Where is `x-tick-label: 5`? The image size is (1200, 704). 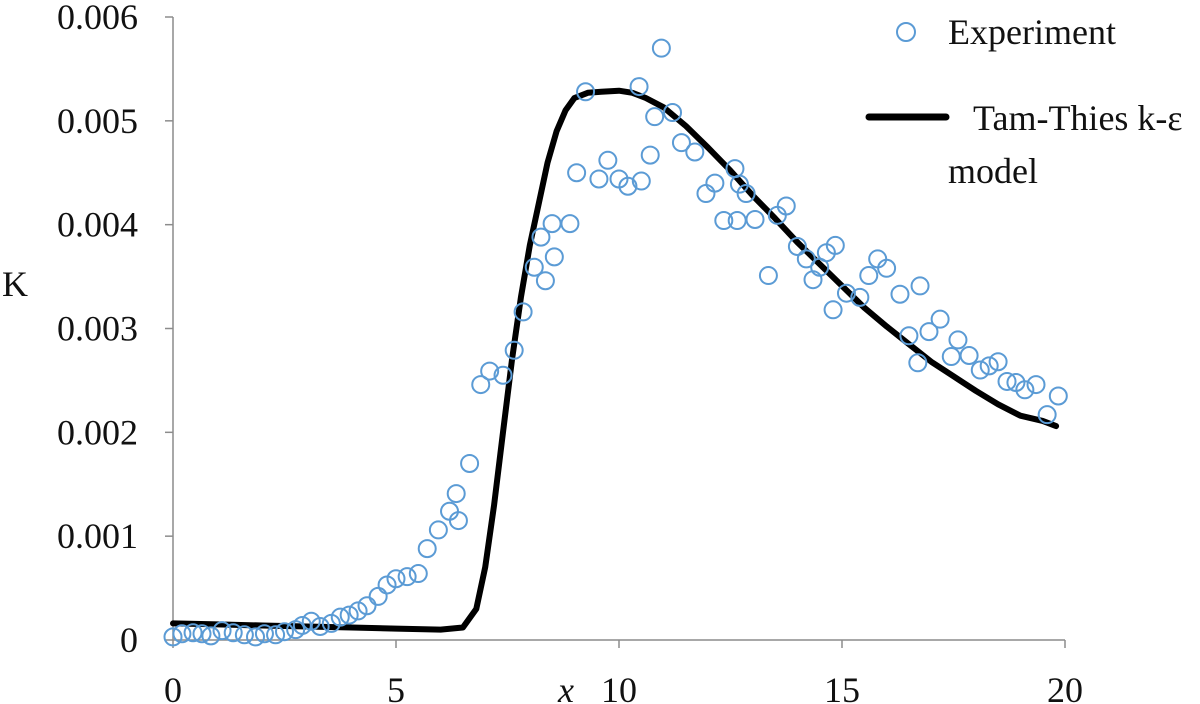
x-tick-label: 5 is located at coordinates (396, 687).